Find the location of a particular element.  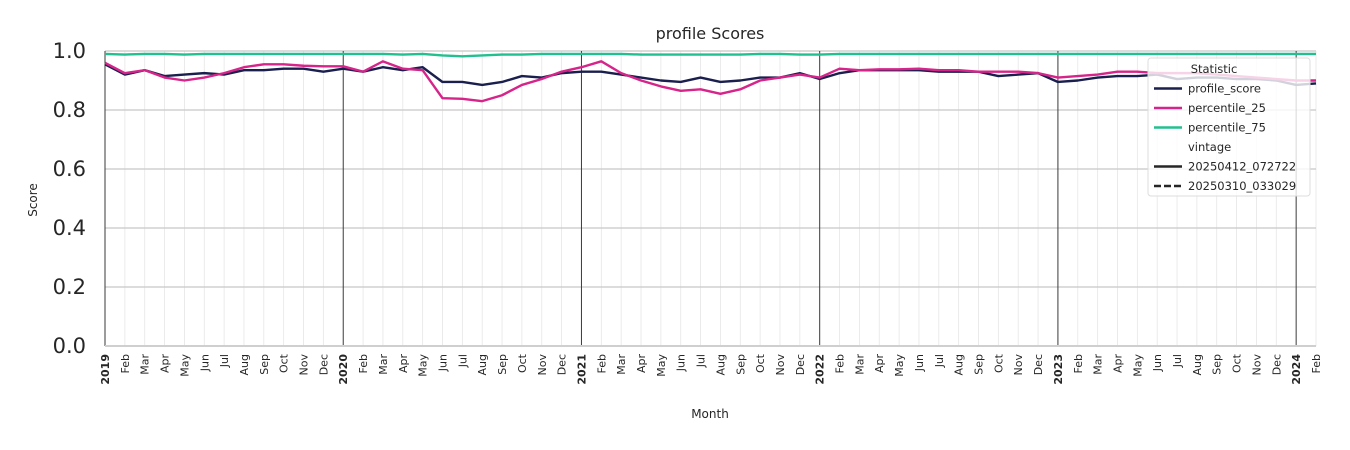

y-tick-label: 0.0 is located at coordinates (69, 346).